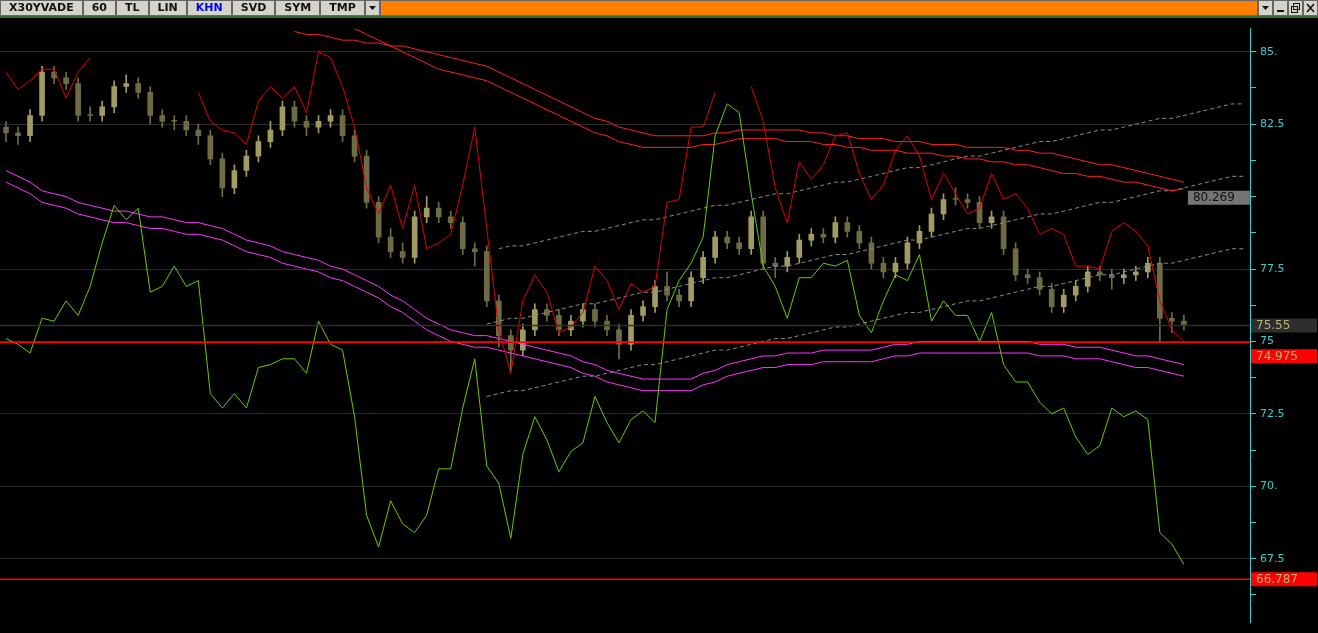 The width and height of the screenshot is (1318, 633). I want to click on text: TMP, so click(342, 8).